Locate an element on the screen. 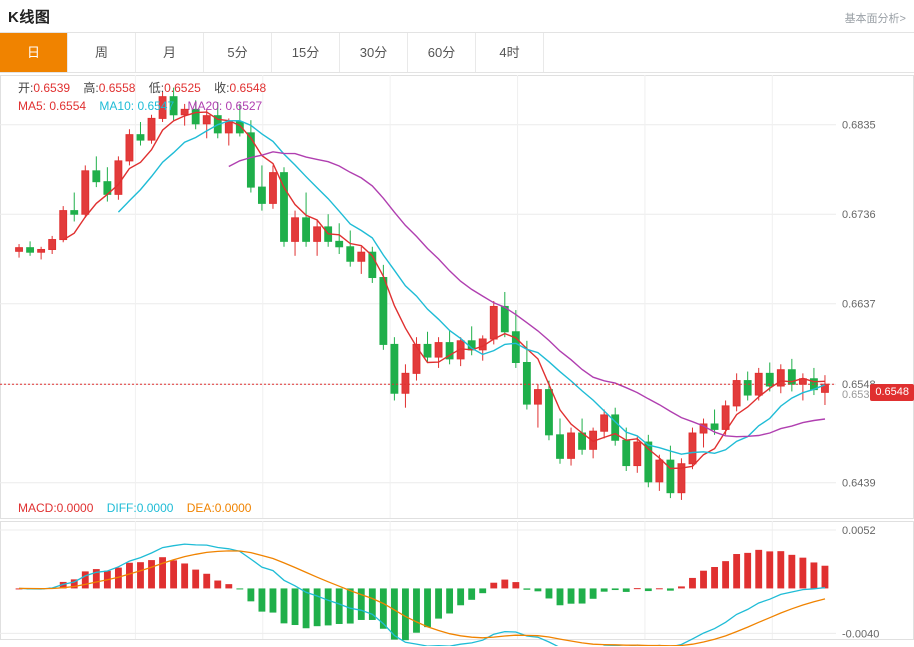  svg-text: 0.6548 is located at coordinates (859, 385).